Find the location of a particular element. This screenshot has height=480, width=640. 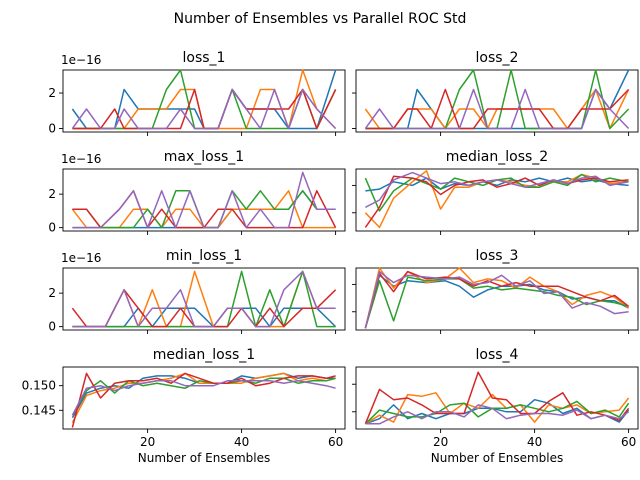

subplot-loss-3: loss_3 is located at coordinates (495, 291).